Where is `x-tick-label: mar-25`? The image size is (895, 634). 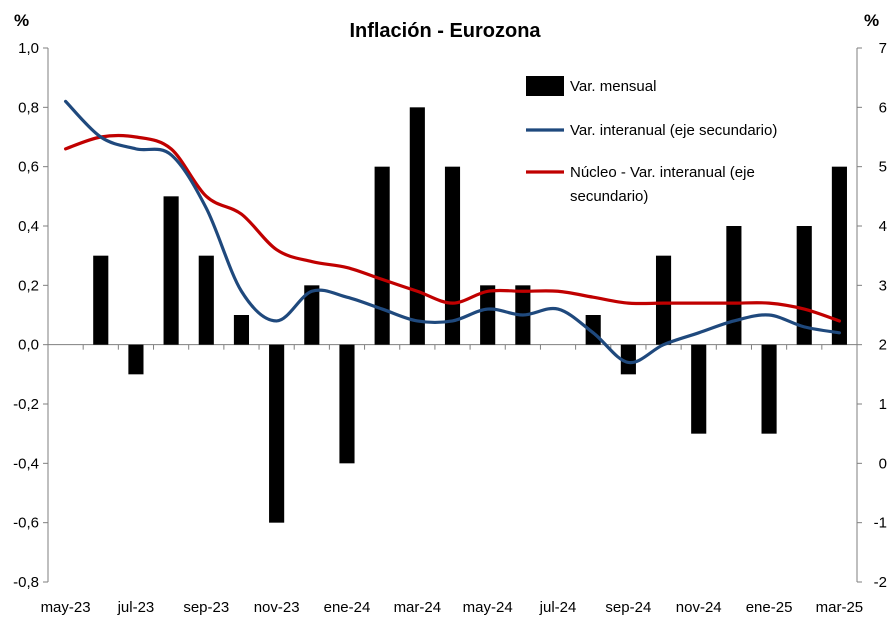
x-tick-label: mar-25 is located at coordinates (840, 607).